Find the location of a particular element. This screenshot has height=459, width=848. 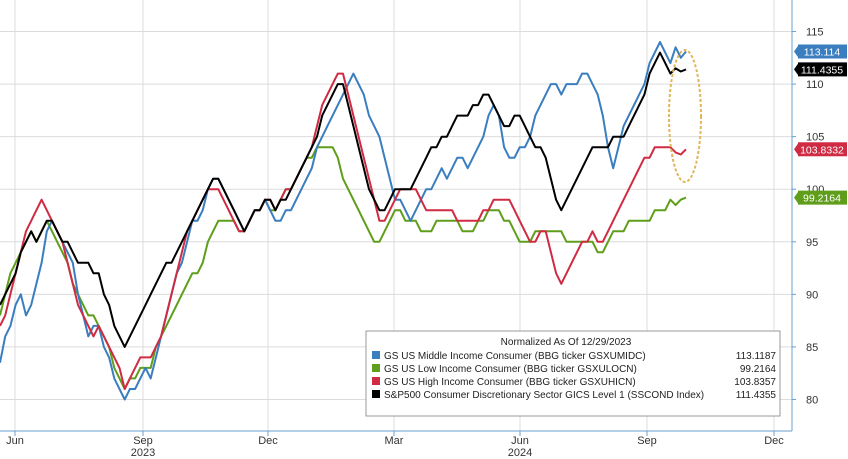

value-badge-text: 103.8332 is located at coordinates (822, 150).